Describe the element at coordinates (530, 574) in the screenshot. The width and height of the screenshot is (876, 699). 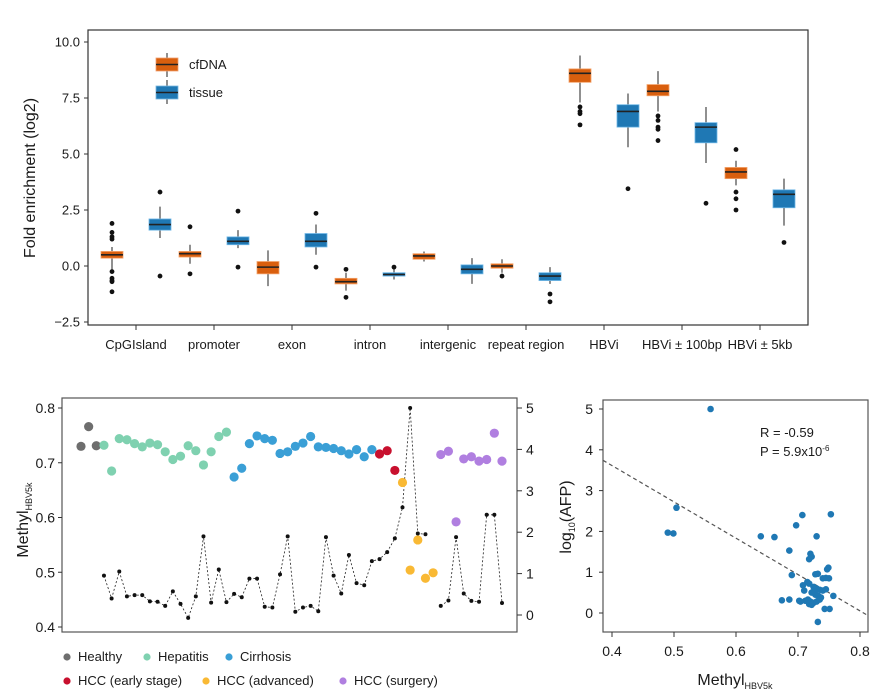
I see `sample-right-y-tick-label: 1` at that location.